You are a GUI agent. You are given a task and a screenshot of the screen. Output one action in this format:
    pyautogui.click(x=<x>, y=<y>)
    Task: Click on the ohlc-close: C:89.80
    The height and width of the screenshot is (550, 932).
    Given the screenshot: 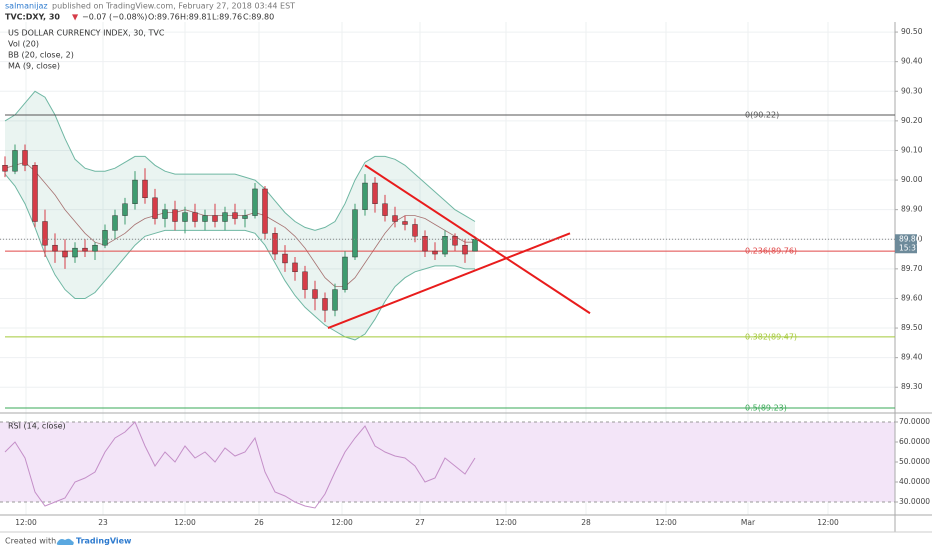 What is the action you would take?
    pyautogui.click(x=258, y=17)
    